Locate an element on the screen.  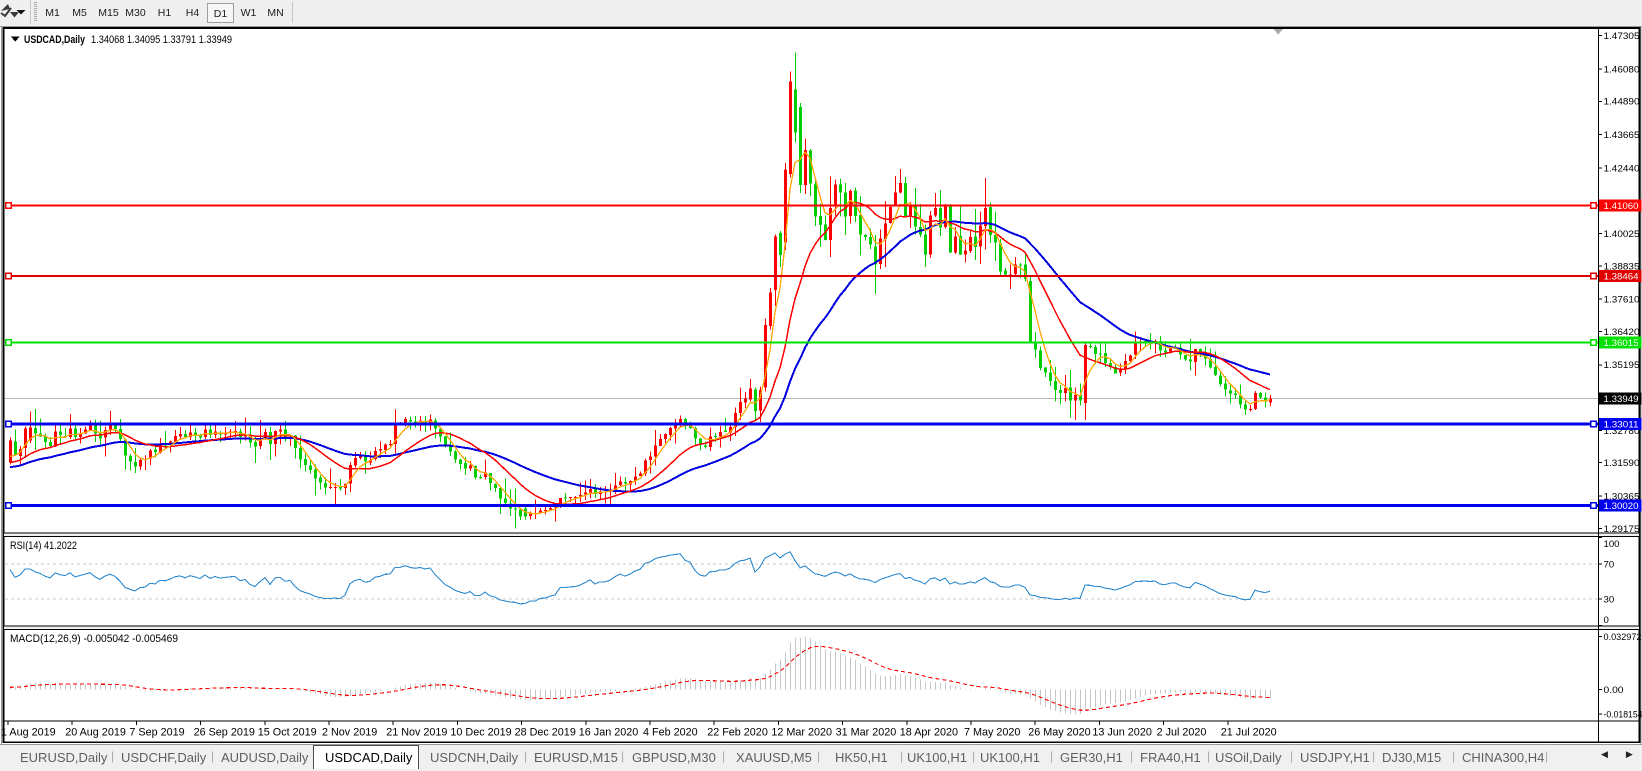
svg-text: 30 is located at coordinates (1609, 600).